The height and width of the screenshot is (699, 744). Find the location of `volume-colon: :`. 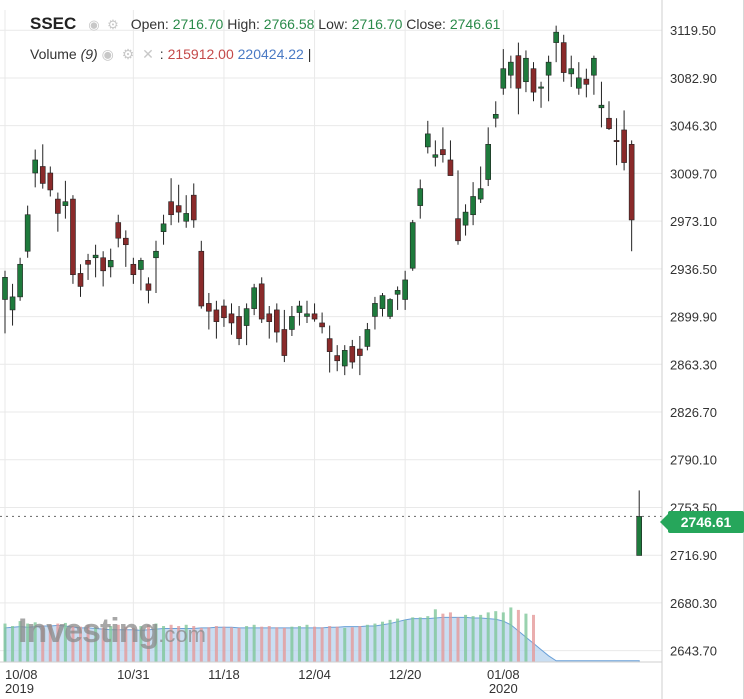

volume-colon: : is located at coordinates (161, 54).